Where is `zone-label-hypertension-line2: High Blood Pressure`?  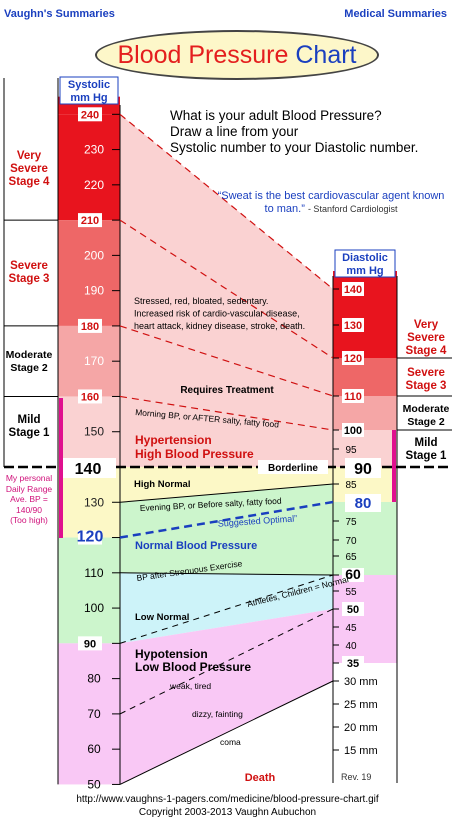 zone-label-hypertension-line2: High Blood Pressure is located at coordinates (194, 454).